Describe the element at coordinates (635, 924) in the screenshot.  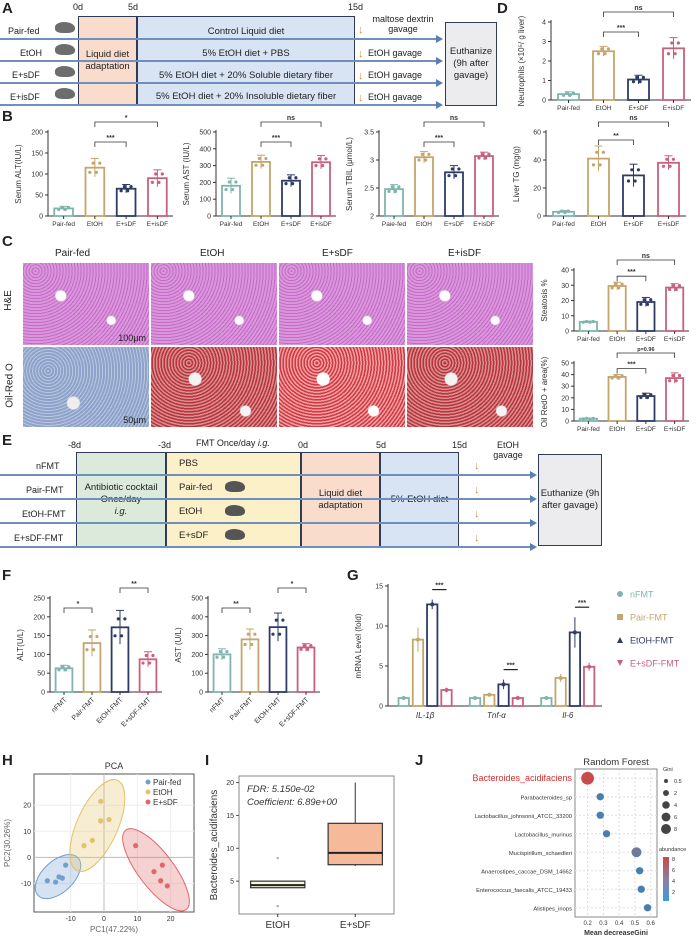
I see `x-tick-label: 0.5` at that location.